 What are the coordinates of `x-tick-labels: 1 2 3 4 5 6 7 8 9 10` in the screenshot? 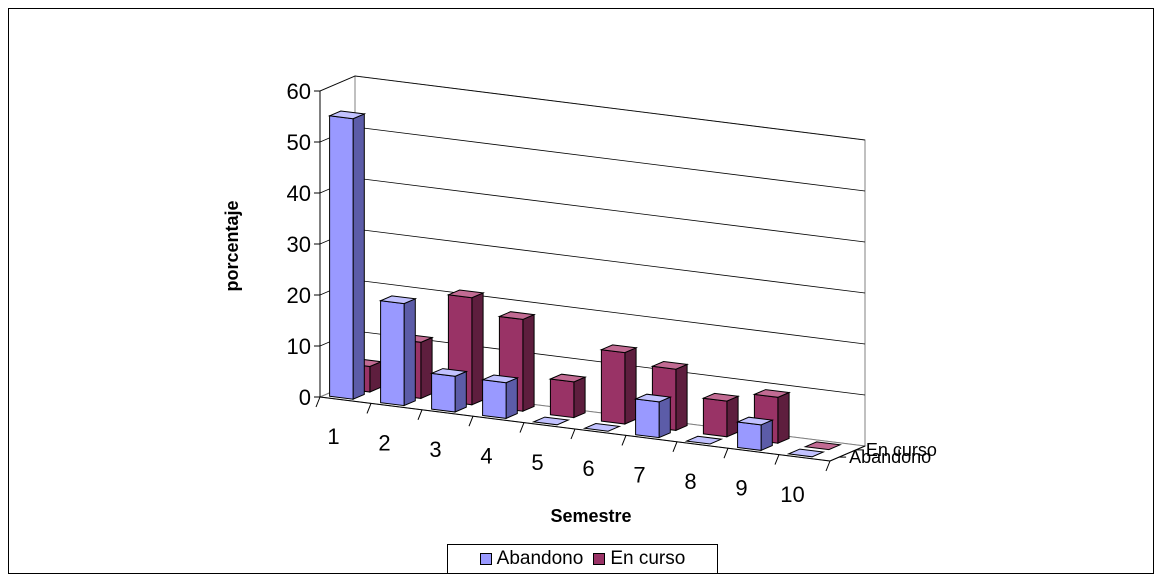 It's located at (573, 451).